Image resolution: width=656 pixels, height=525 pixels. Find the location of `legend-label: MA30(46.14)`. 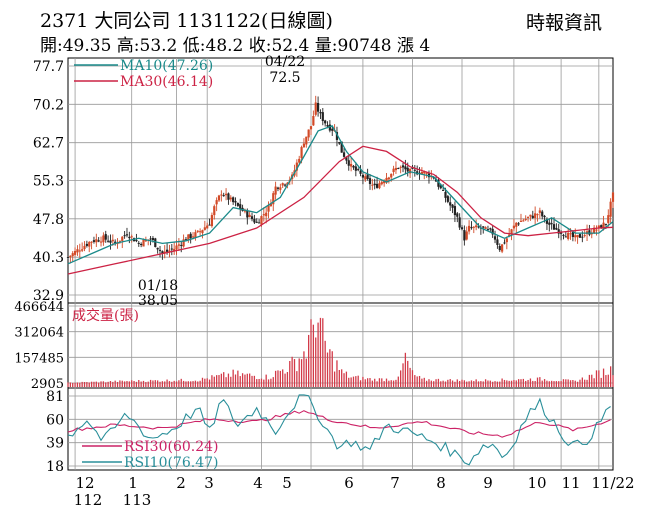

legend-label: MA30(46.14) is located at coordinates (166, 82).